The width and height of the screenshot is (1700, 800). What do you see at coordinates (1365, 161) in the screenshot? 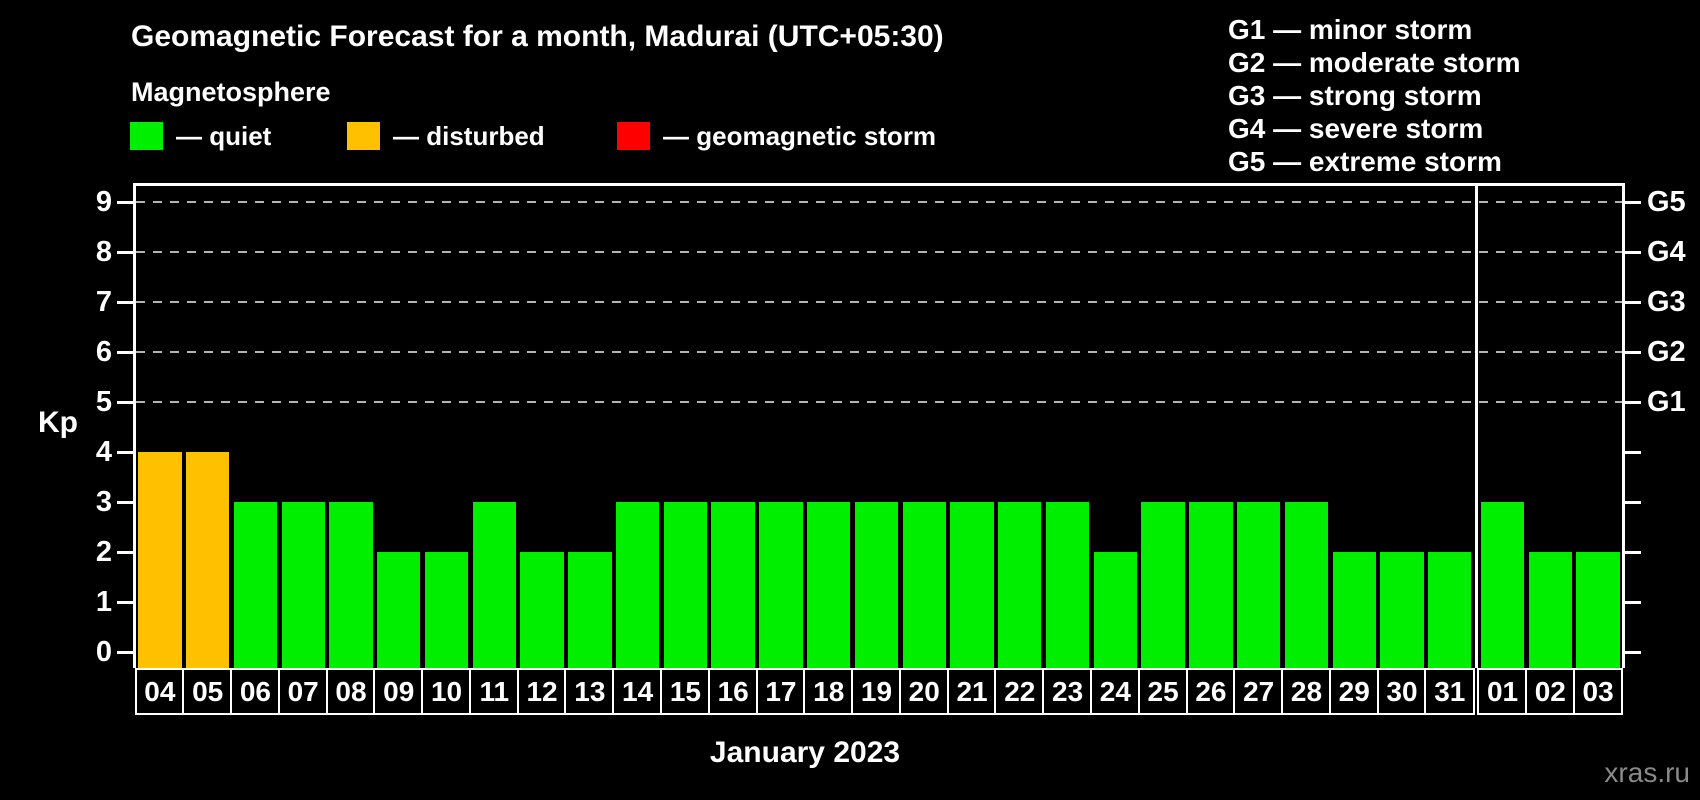
I see `g-legend-row-5: G5 — extreme storm` at bounding box center [1365, 161].